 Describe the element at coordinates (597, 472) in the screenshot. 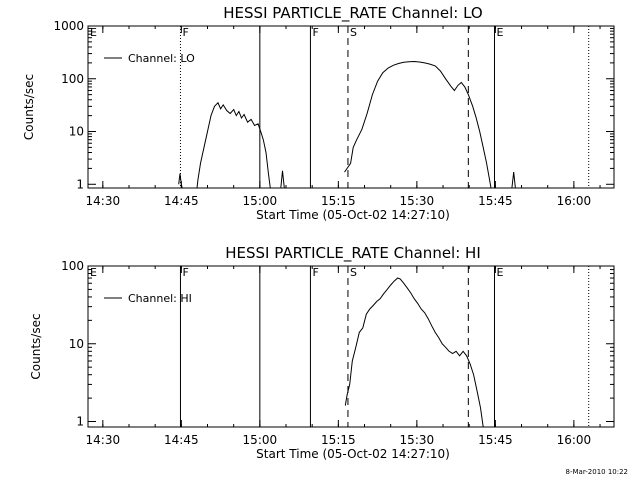

I see `footer-timestamp: 8-Mar-2010 10:22` at that location.